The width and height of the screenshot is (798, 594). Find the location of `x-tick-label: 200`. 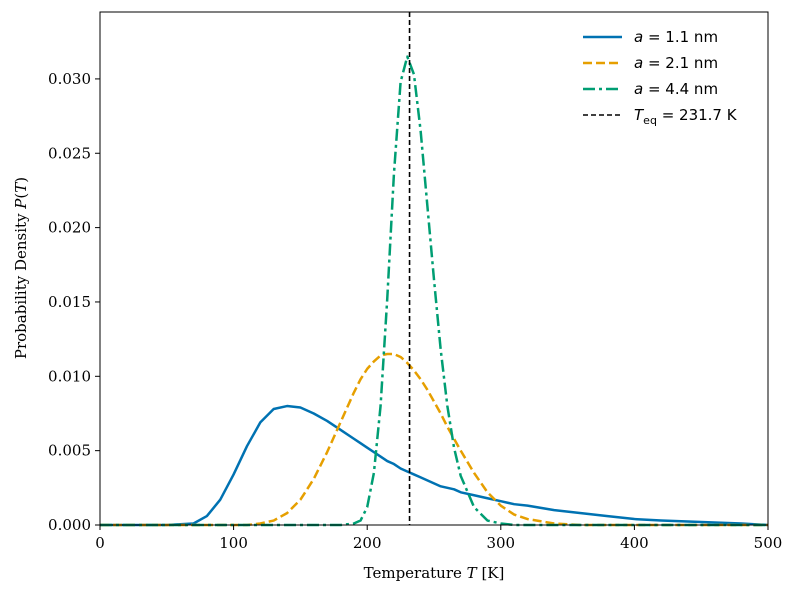

x-tick-label: 200 is located at coordinates (367, 543).